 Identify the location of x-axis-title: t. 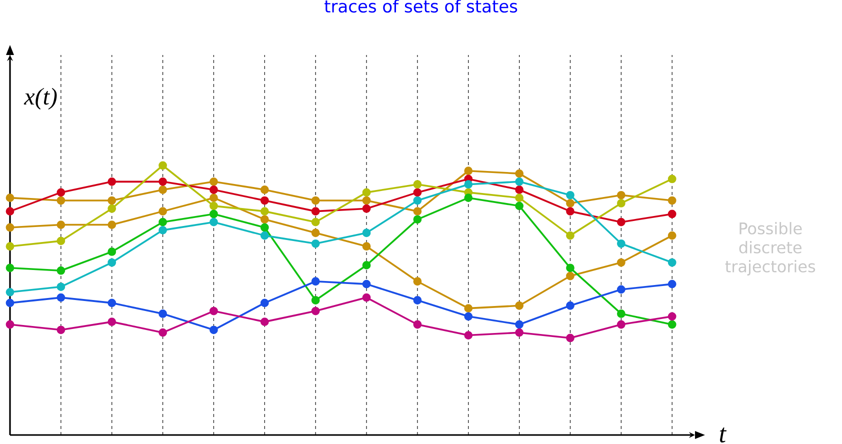
(723, 435).